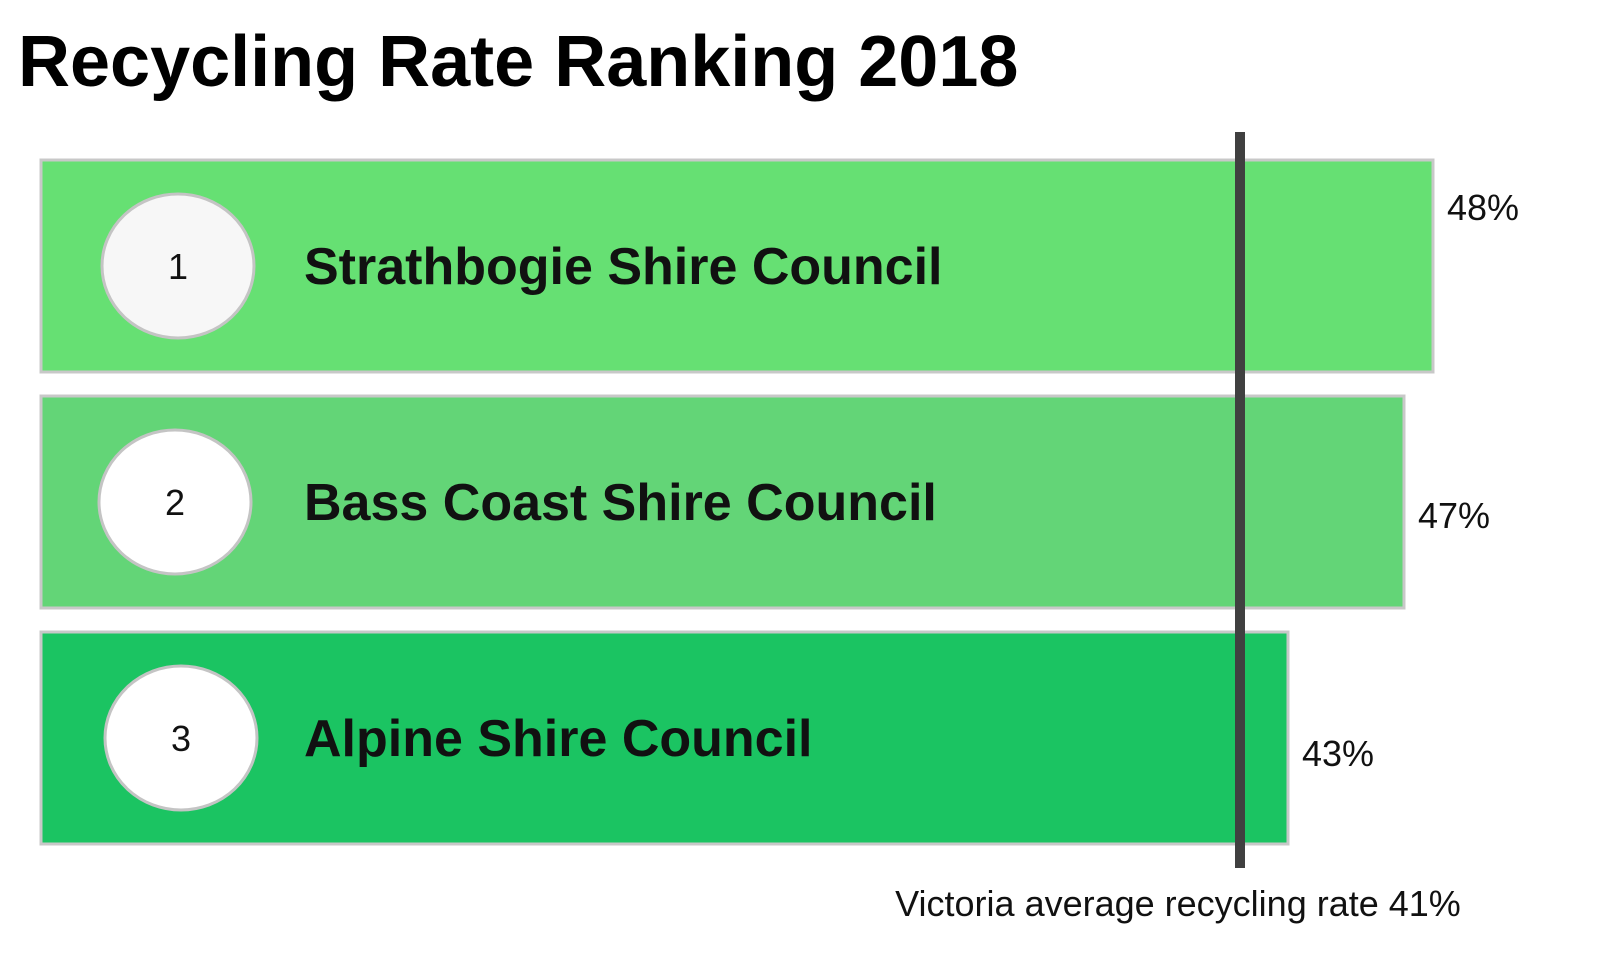 The width and height of the screenshot is (1600, 968). What do you see at coordinates (1178, 903) in the screenshot?
I see `average-reference-label: Victoria average recycling rate 41%` at bounding box center [1178, 903].